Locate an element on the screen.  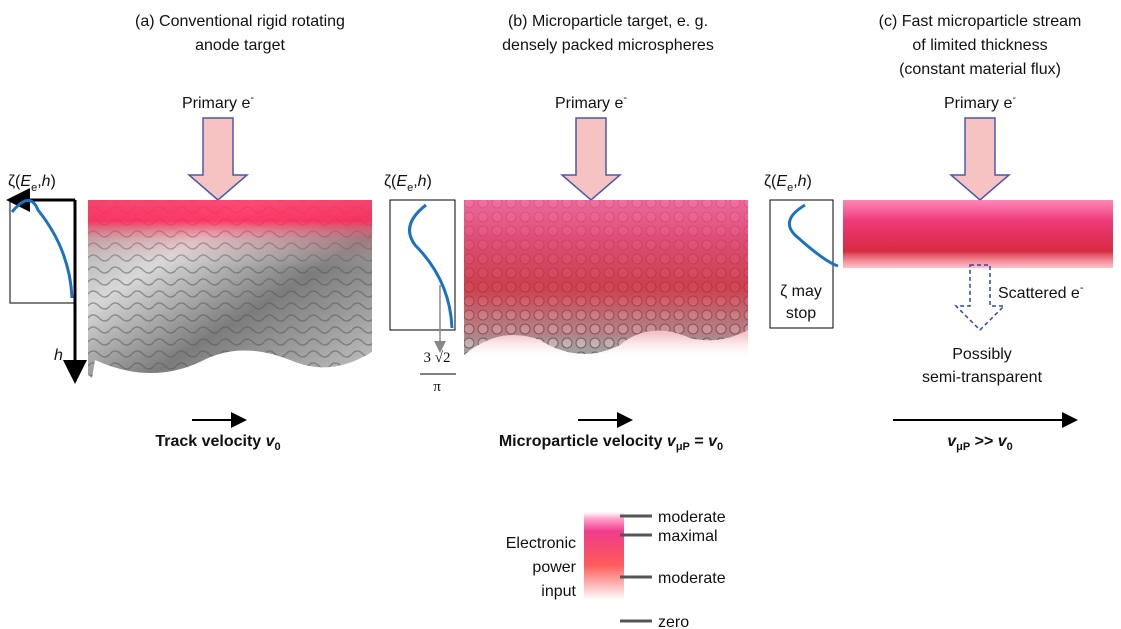
panel-title: of limited thickness is located at coordinates (979, 45).